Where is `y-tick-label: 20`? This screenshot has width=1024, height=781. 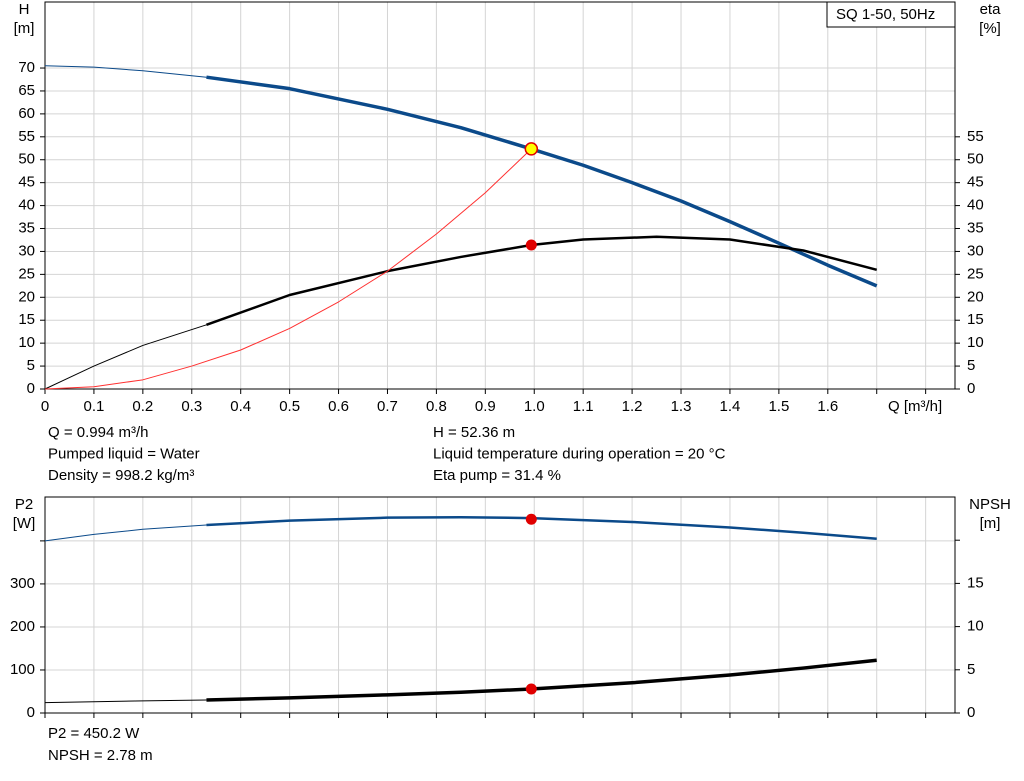
y-tick-label: 20 is located at coordinates (26, 296).